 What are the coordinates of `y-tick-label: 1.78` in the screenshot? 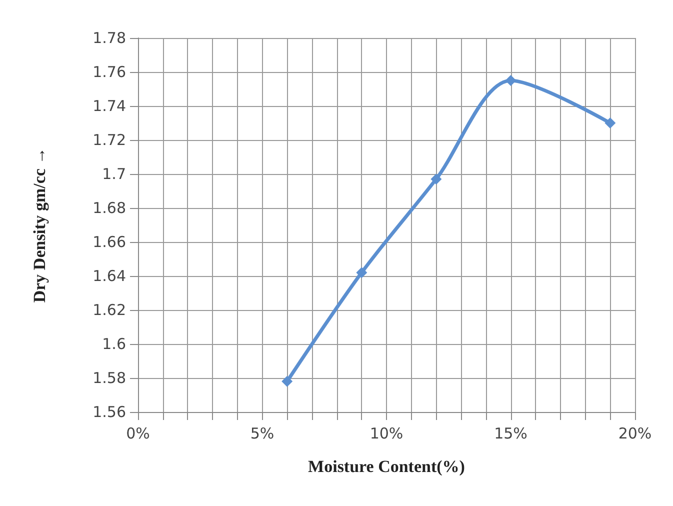 It's located at (109, 38).